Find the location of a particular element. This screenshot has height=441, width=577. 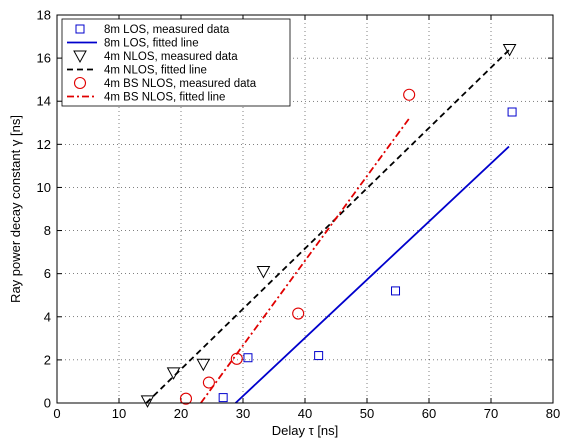

y-tick-label: 16 is located at coordinates (44, 58).